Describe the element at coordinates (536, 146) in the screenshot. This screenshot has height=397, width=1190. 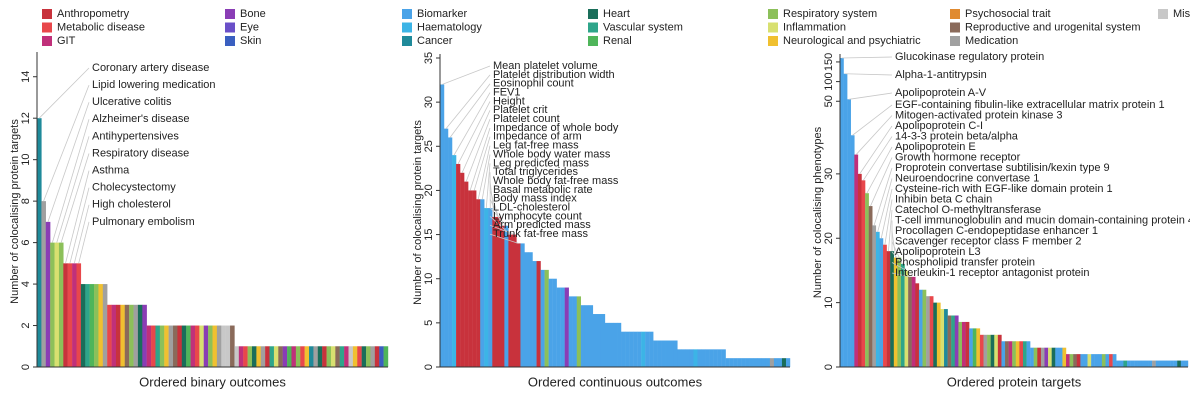
I see `annotation: Leg fat-free mass` at that location.